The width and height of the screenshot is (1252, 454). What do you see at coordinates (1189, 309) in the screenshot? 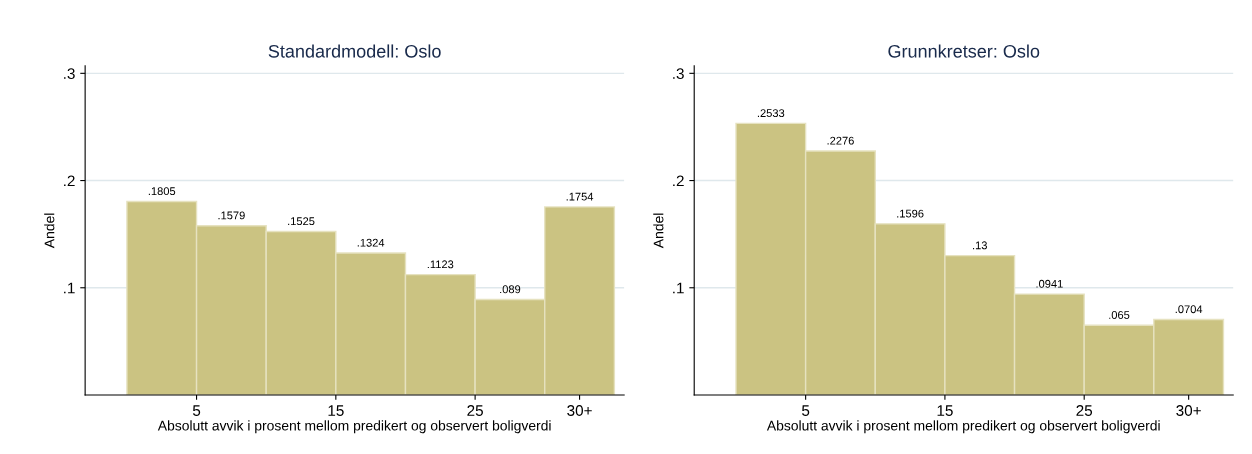
I see `data-label: .0704` at bounding box center [1189, 309].